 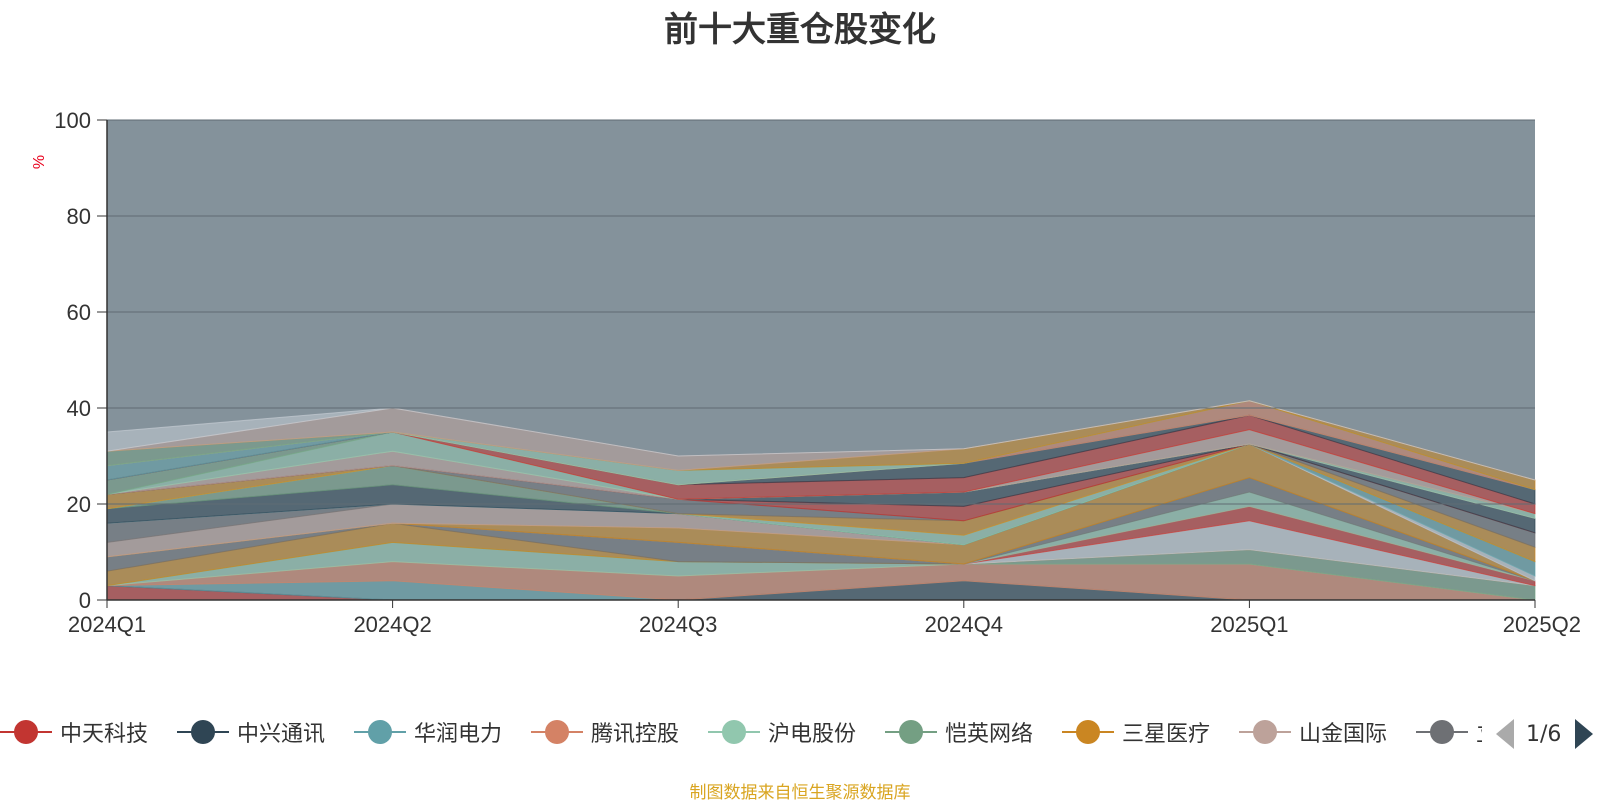 I want to click on legend-page-indicator: 1/6, so click(x=1544, y=734).